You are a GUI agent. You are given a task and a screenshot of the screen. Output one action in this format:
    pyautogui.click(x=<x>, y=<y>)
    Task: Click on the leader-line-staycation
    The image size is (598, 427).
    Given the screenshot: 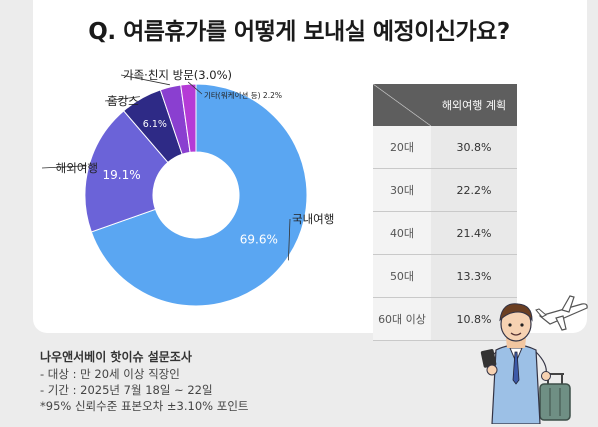 What is the action you would take?
    pyautogui.click(x=122, y=99)
    